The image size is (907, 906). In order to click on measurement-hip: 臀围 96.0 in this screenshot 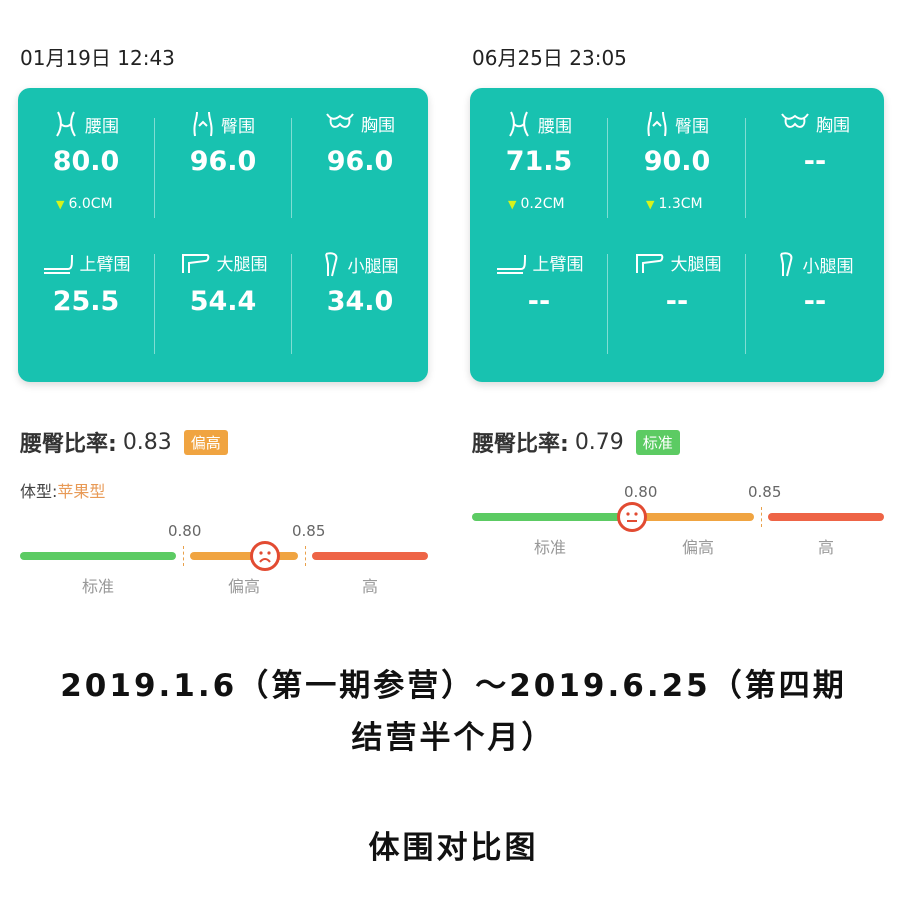, I will do `click(223, 158)`.